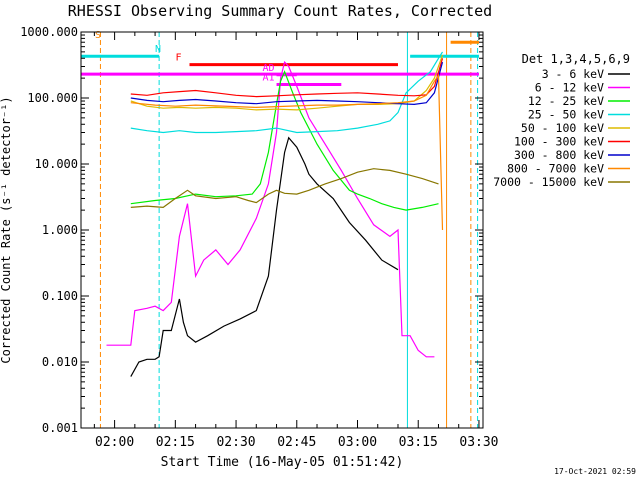 This screenshot has height=480, width=640. What do you see at coordinates (158, 49) in the screenshot?
I see `flag-bar-label: N` at bounding box center [158, 49].